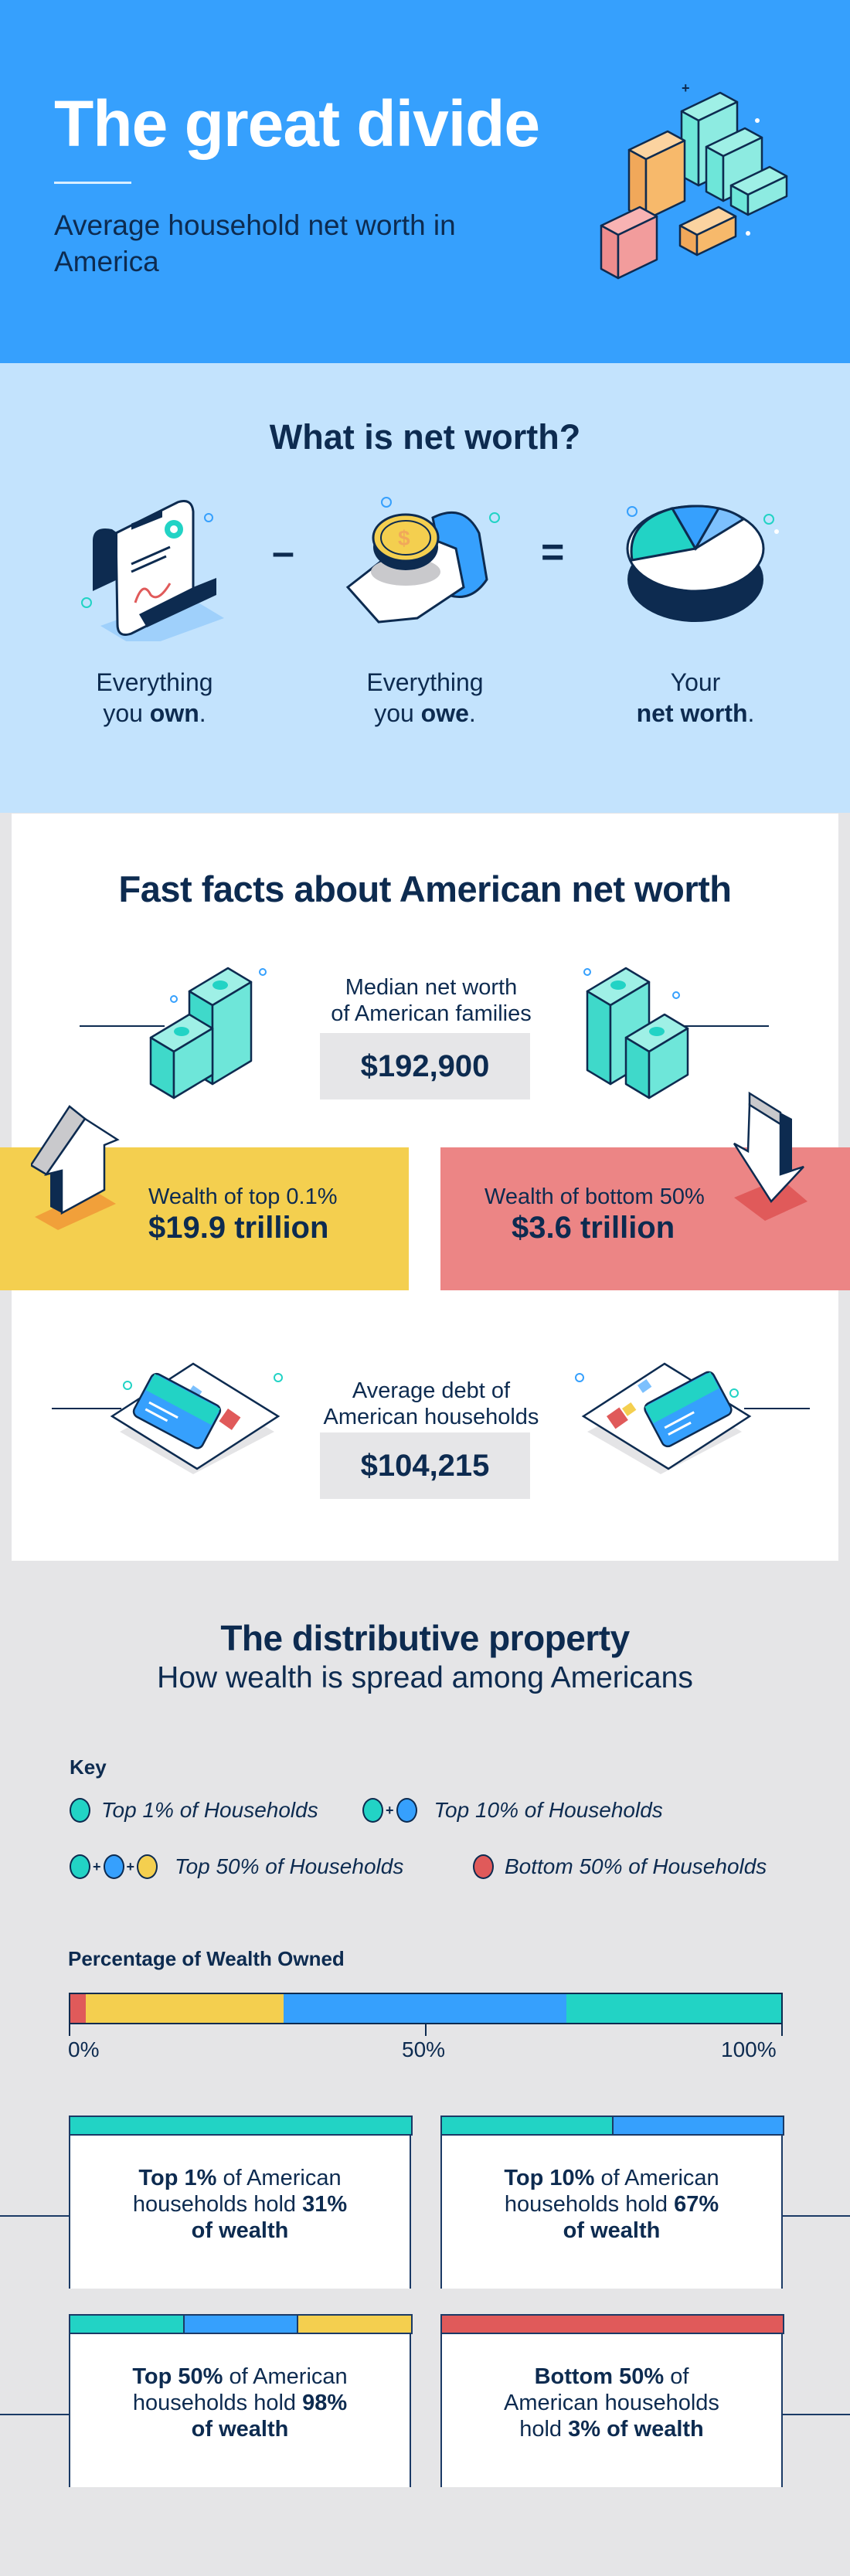  What do you see at coordinates (424, 2049) in the screenshot?
I see `tick-label-50: 50%` at bounding box center [424, 2049].